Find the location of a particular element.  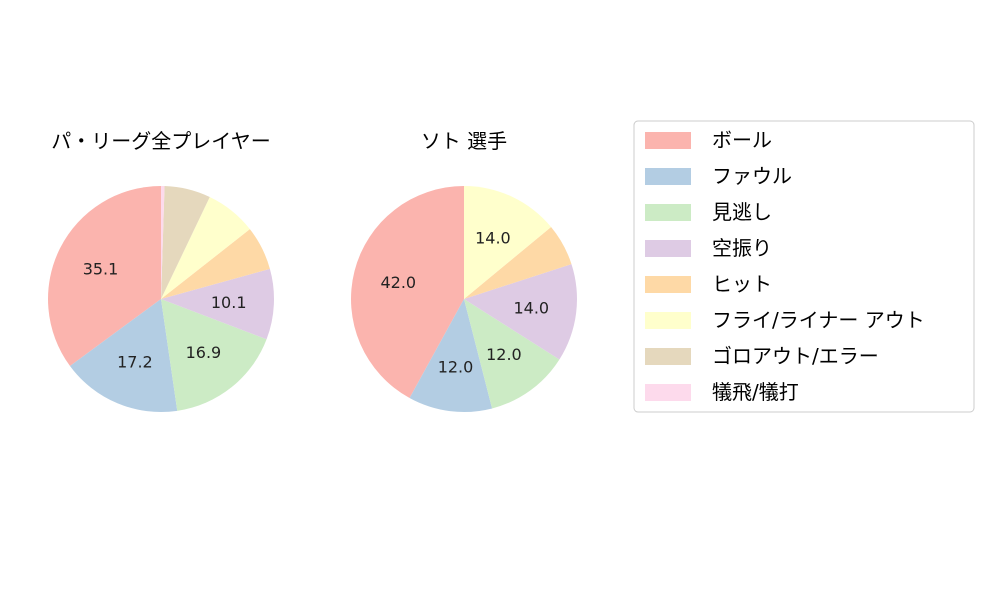

data-label-player-2: 12.0 is located at coordinates (504, 354).